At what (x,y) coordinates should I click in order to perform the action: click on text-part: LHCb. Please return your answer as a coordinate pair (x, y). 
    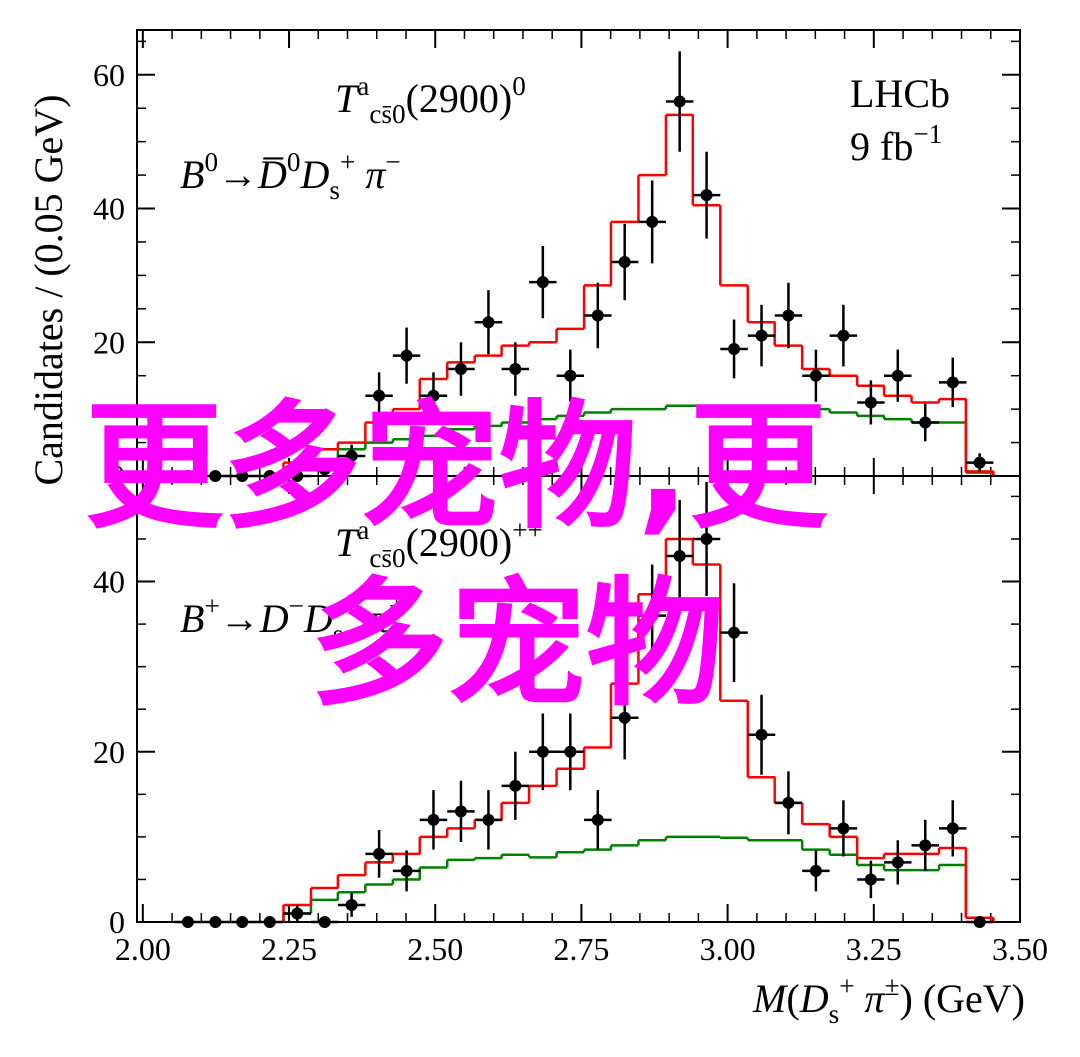
    Looking at the image, I should click on (900, 93).